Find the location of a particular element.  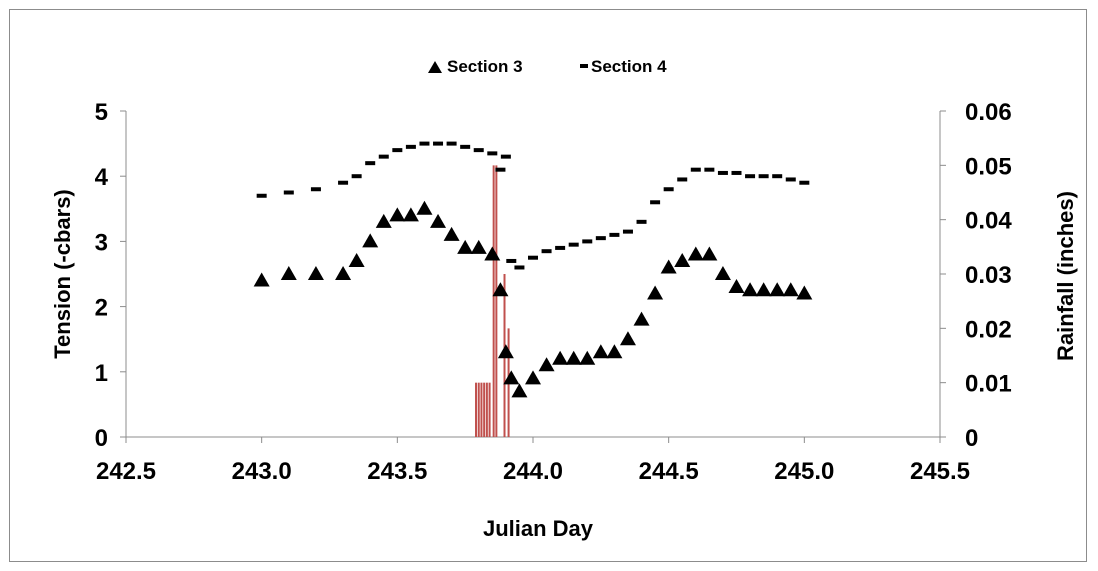

rainfall-series is located at coordinates (492, 301).